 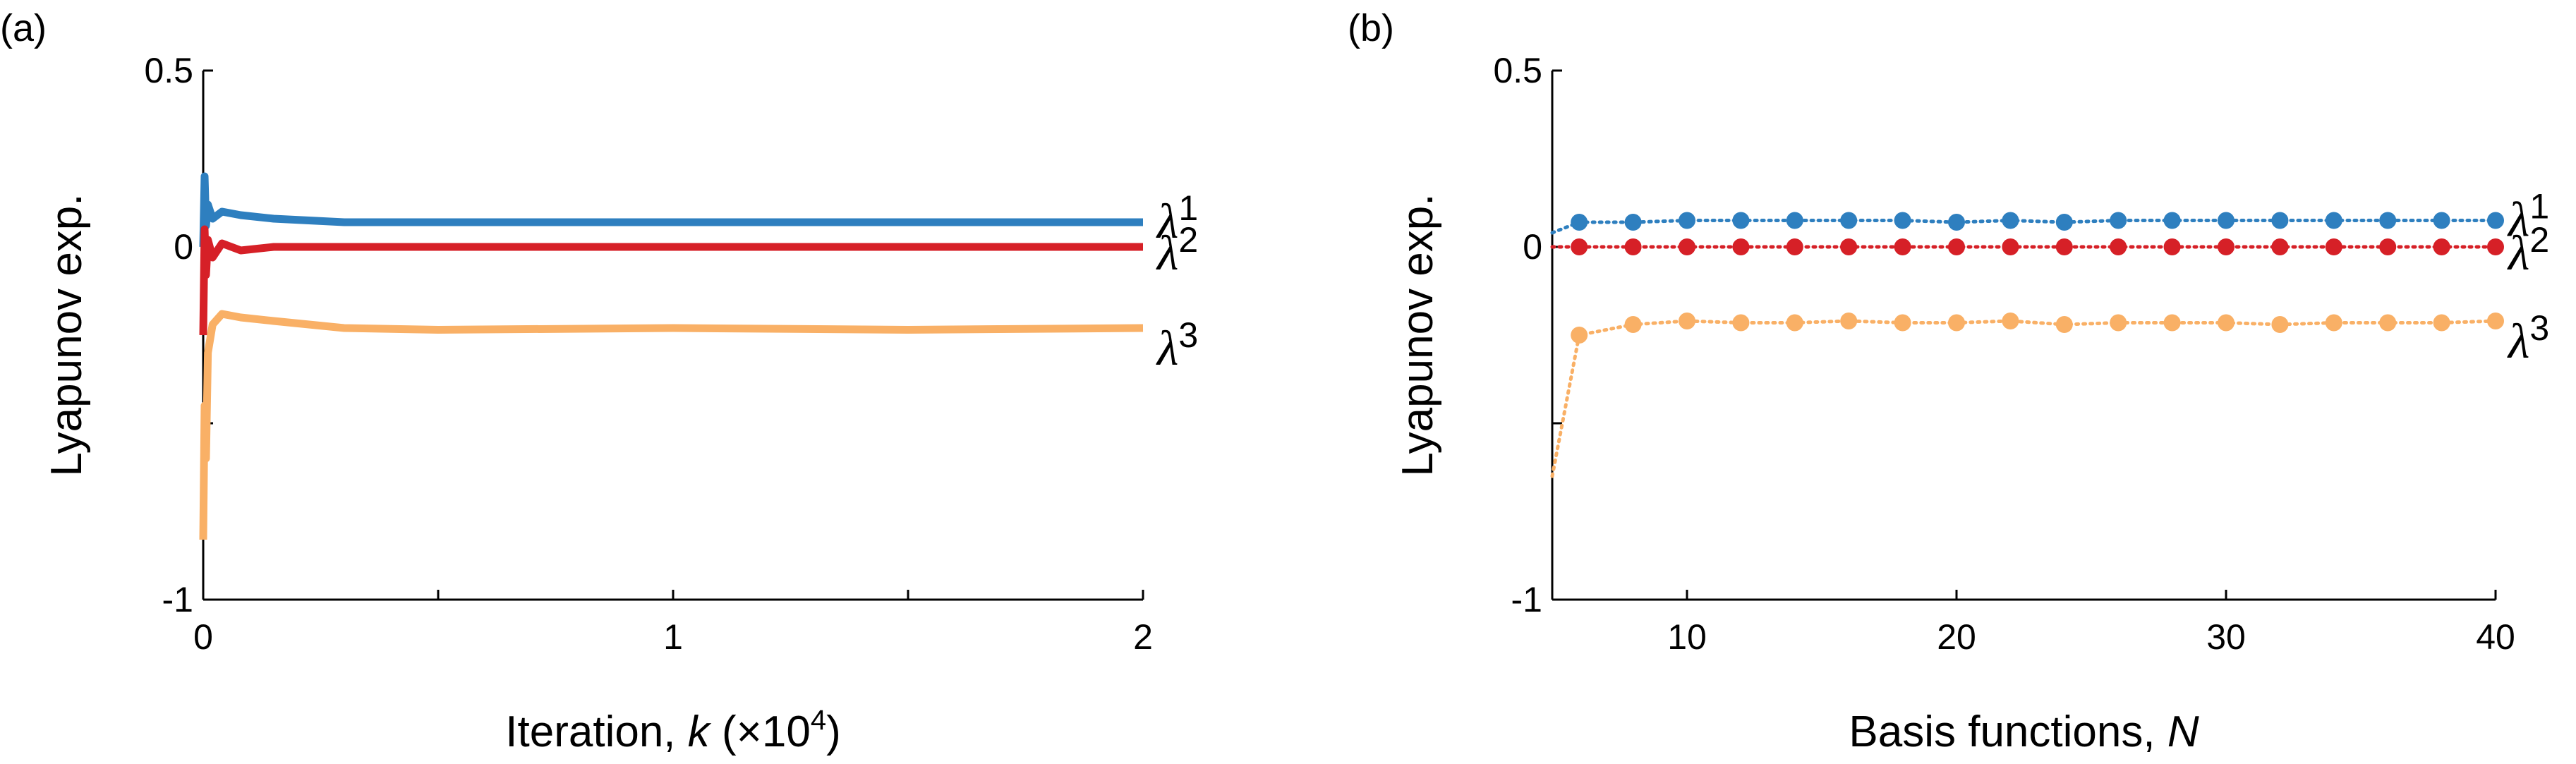 What do you see at coordinates (1143, 637) in the screenshot?
I see `x-tick-label: 2` at bounding box center [1143, 637].